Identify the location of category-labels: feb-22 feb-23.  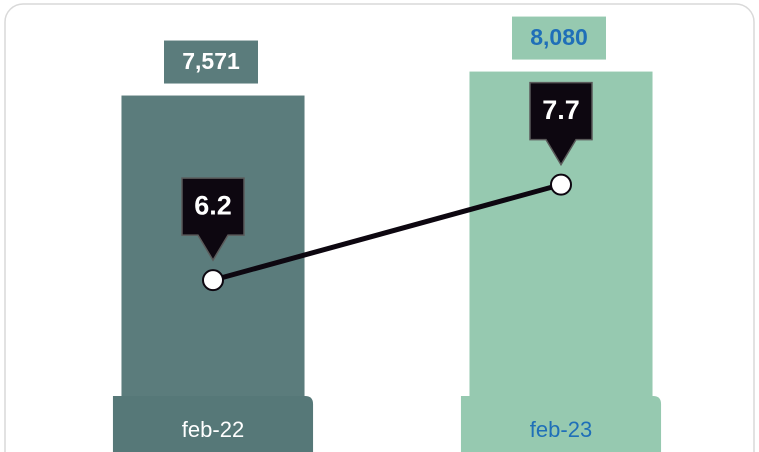
(387, 424).